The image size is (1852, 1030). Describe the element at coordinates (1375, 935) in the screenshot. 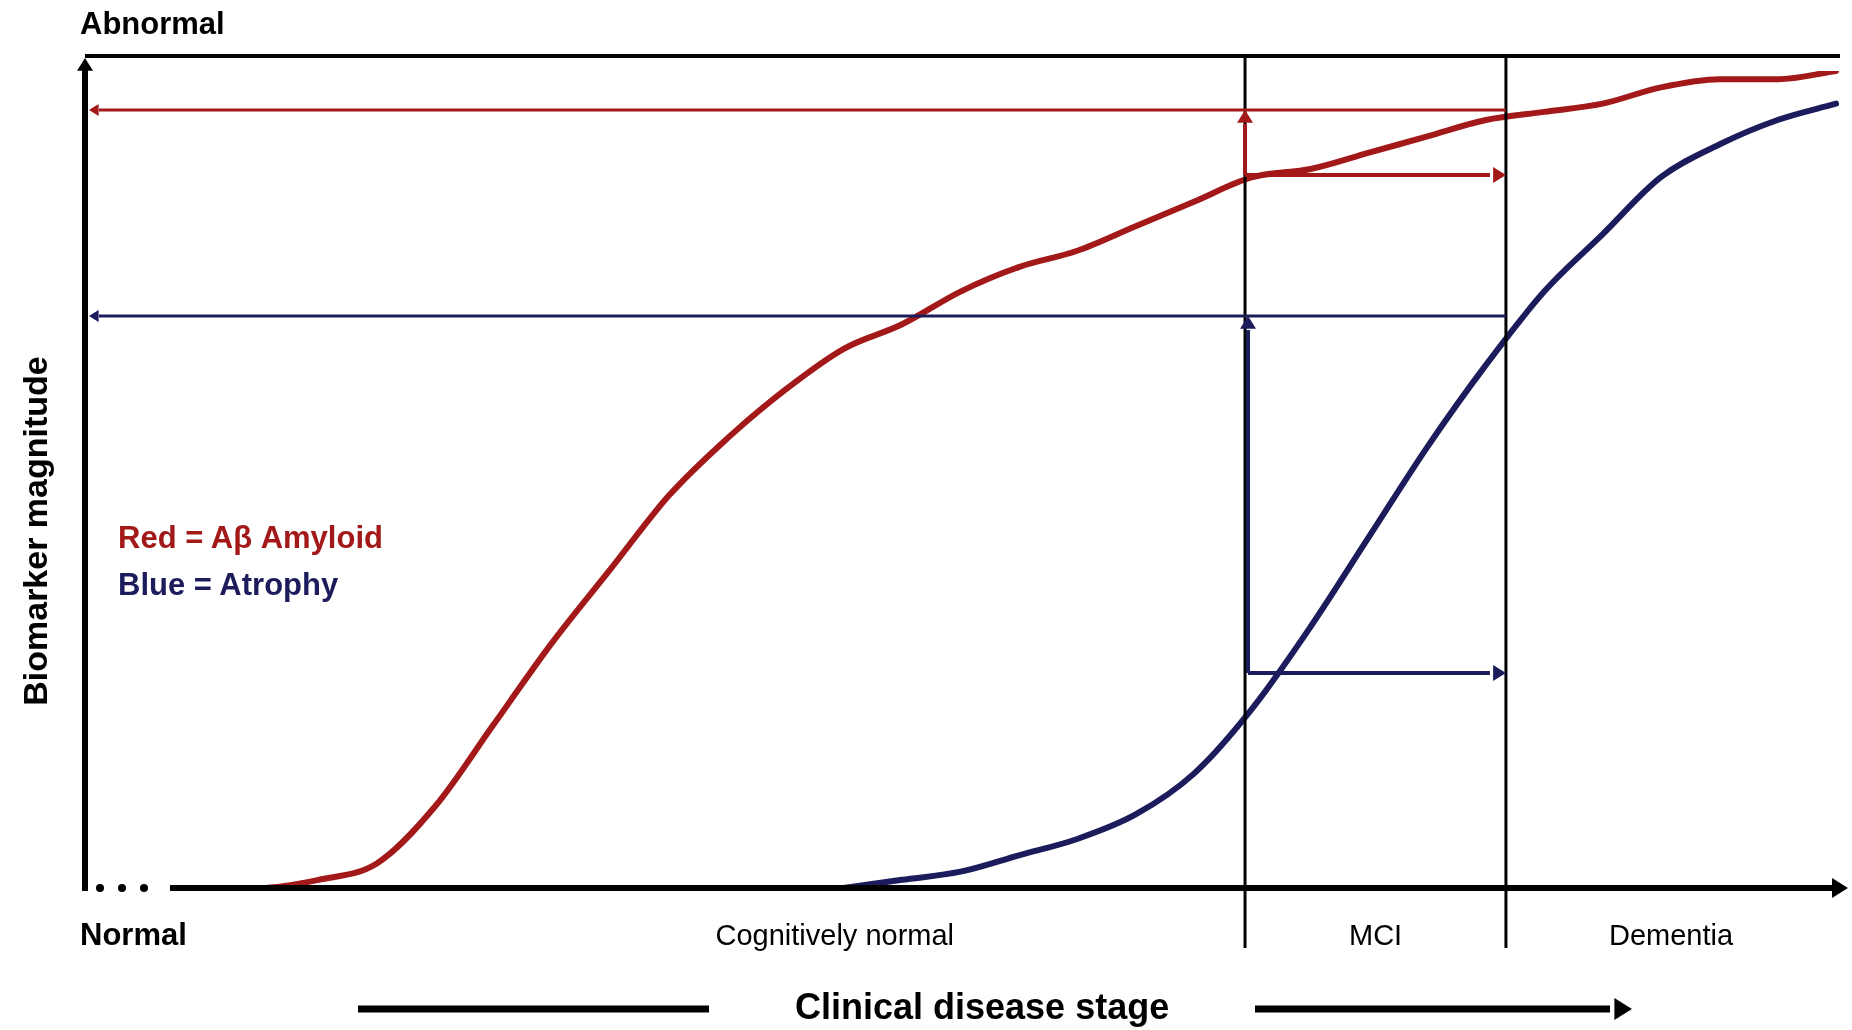

I see `text: MCI` at that location.